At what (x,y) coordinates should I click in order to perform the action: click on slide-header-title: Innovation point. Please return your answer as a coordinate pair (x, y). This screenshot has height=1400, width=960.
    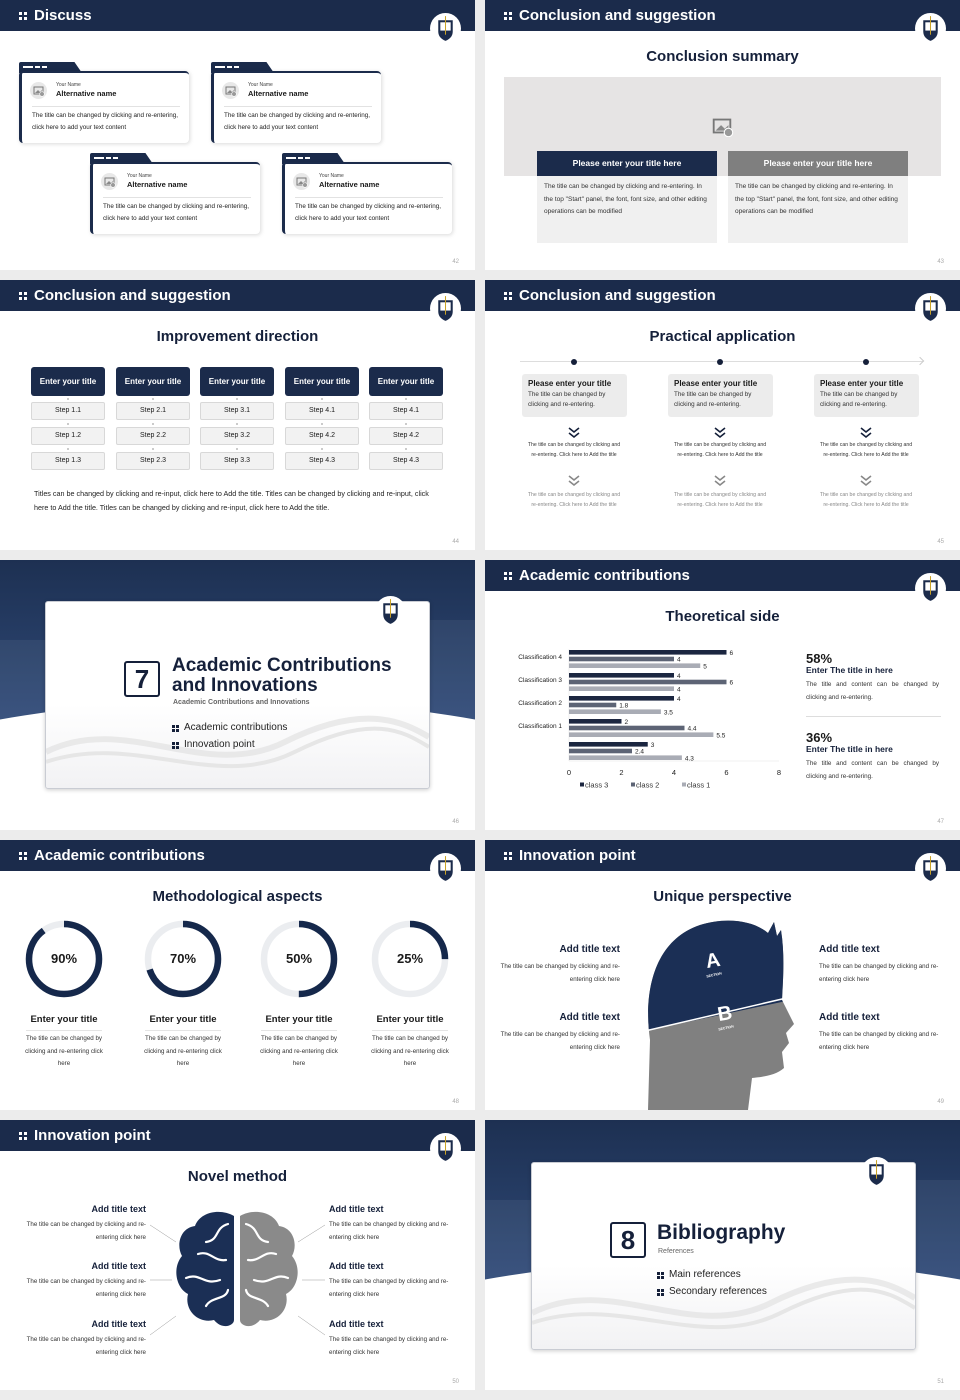
    Looking at the image, I should click on (237, 1135).